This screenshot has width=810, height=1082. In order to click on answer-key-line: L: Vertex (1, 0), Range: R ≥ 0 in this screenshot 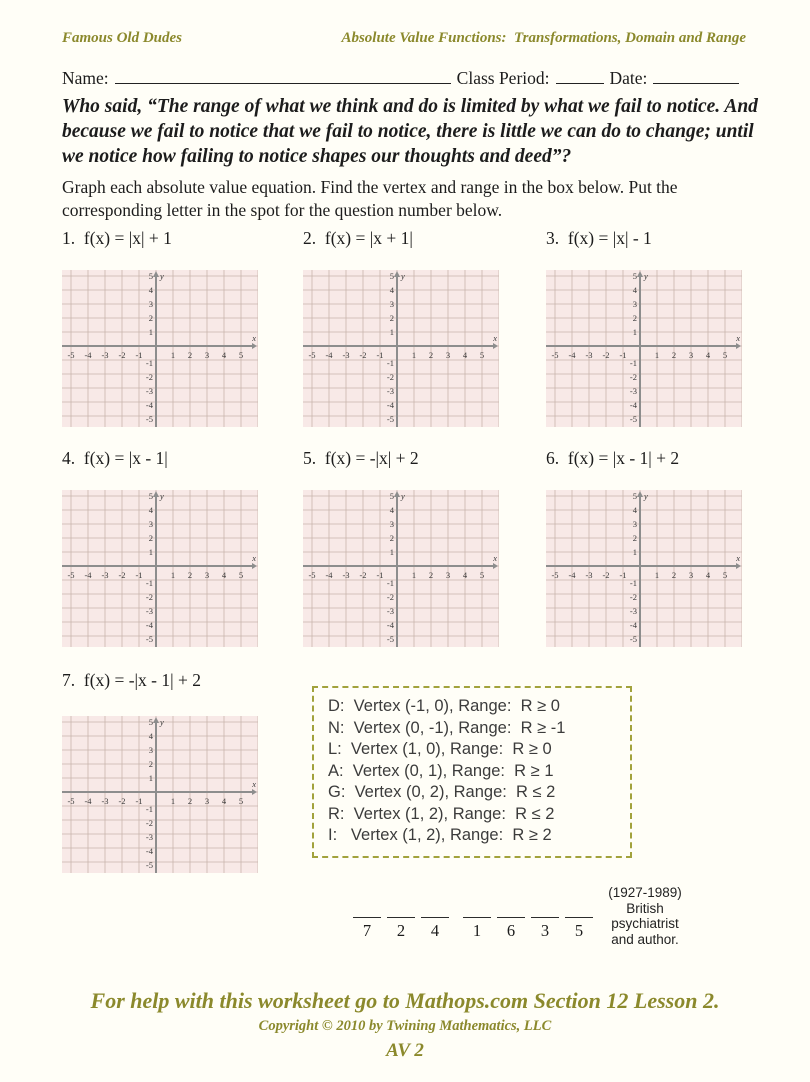, I will do `click(440, 749)`.